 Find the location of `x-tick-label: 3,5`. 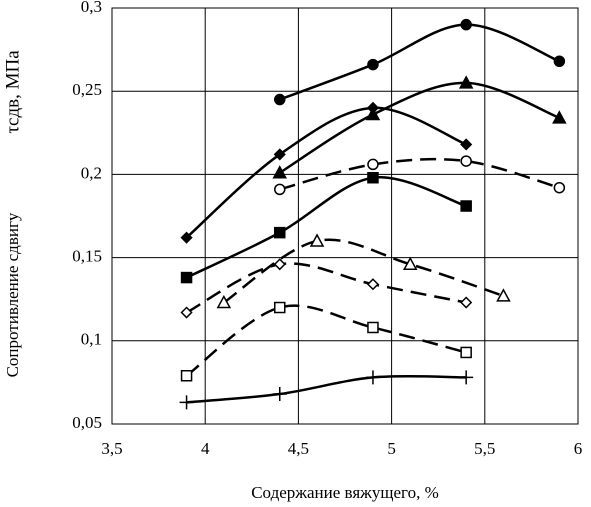

x-tick-label: 3,5 is located at coordinates (111, 448).